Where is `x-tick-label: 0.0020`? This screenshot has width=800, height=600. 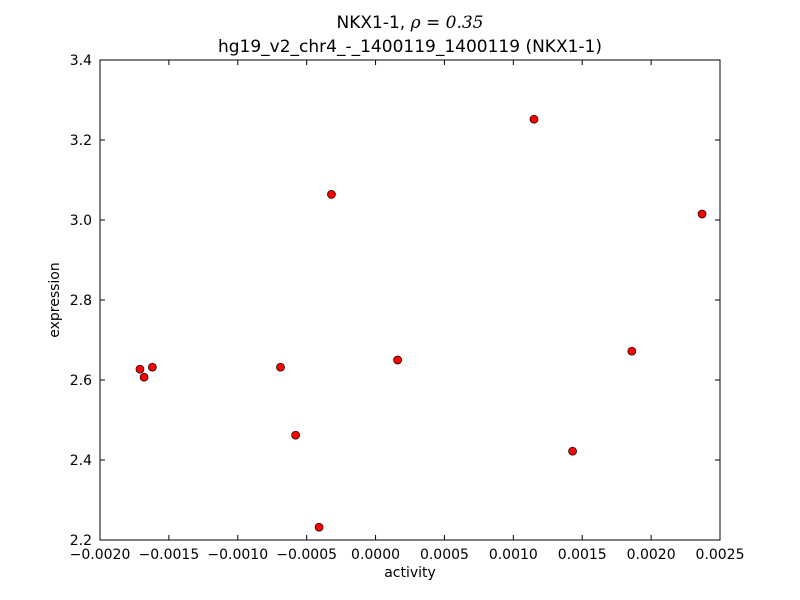
x-tick-label: 0.0020 is located at coordinates (651, 555).